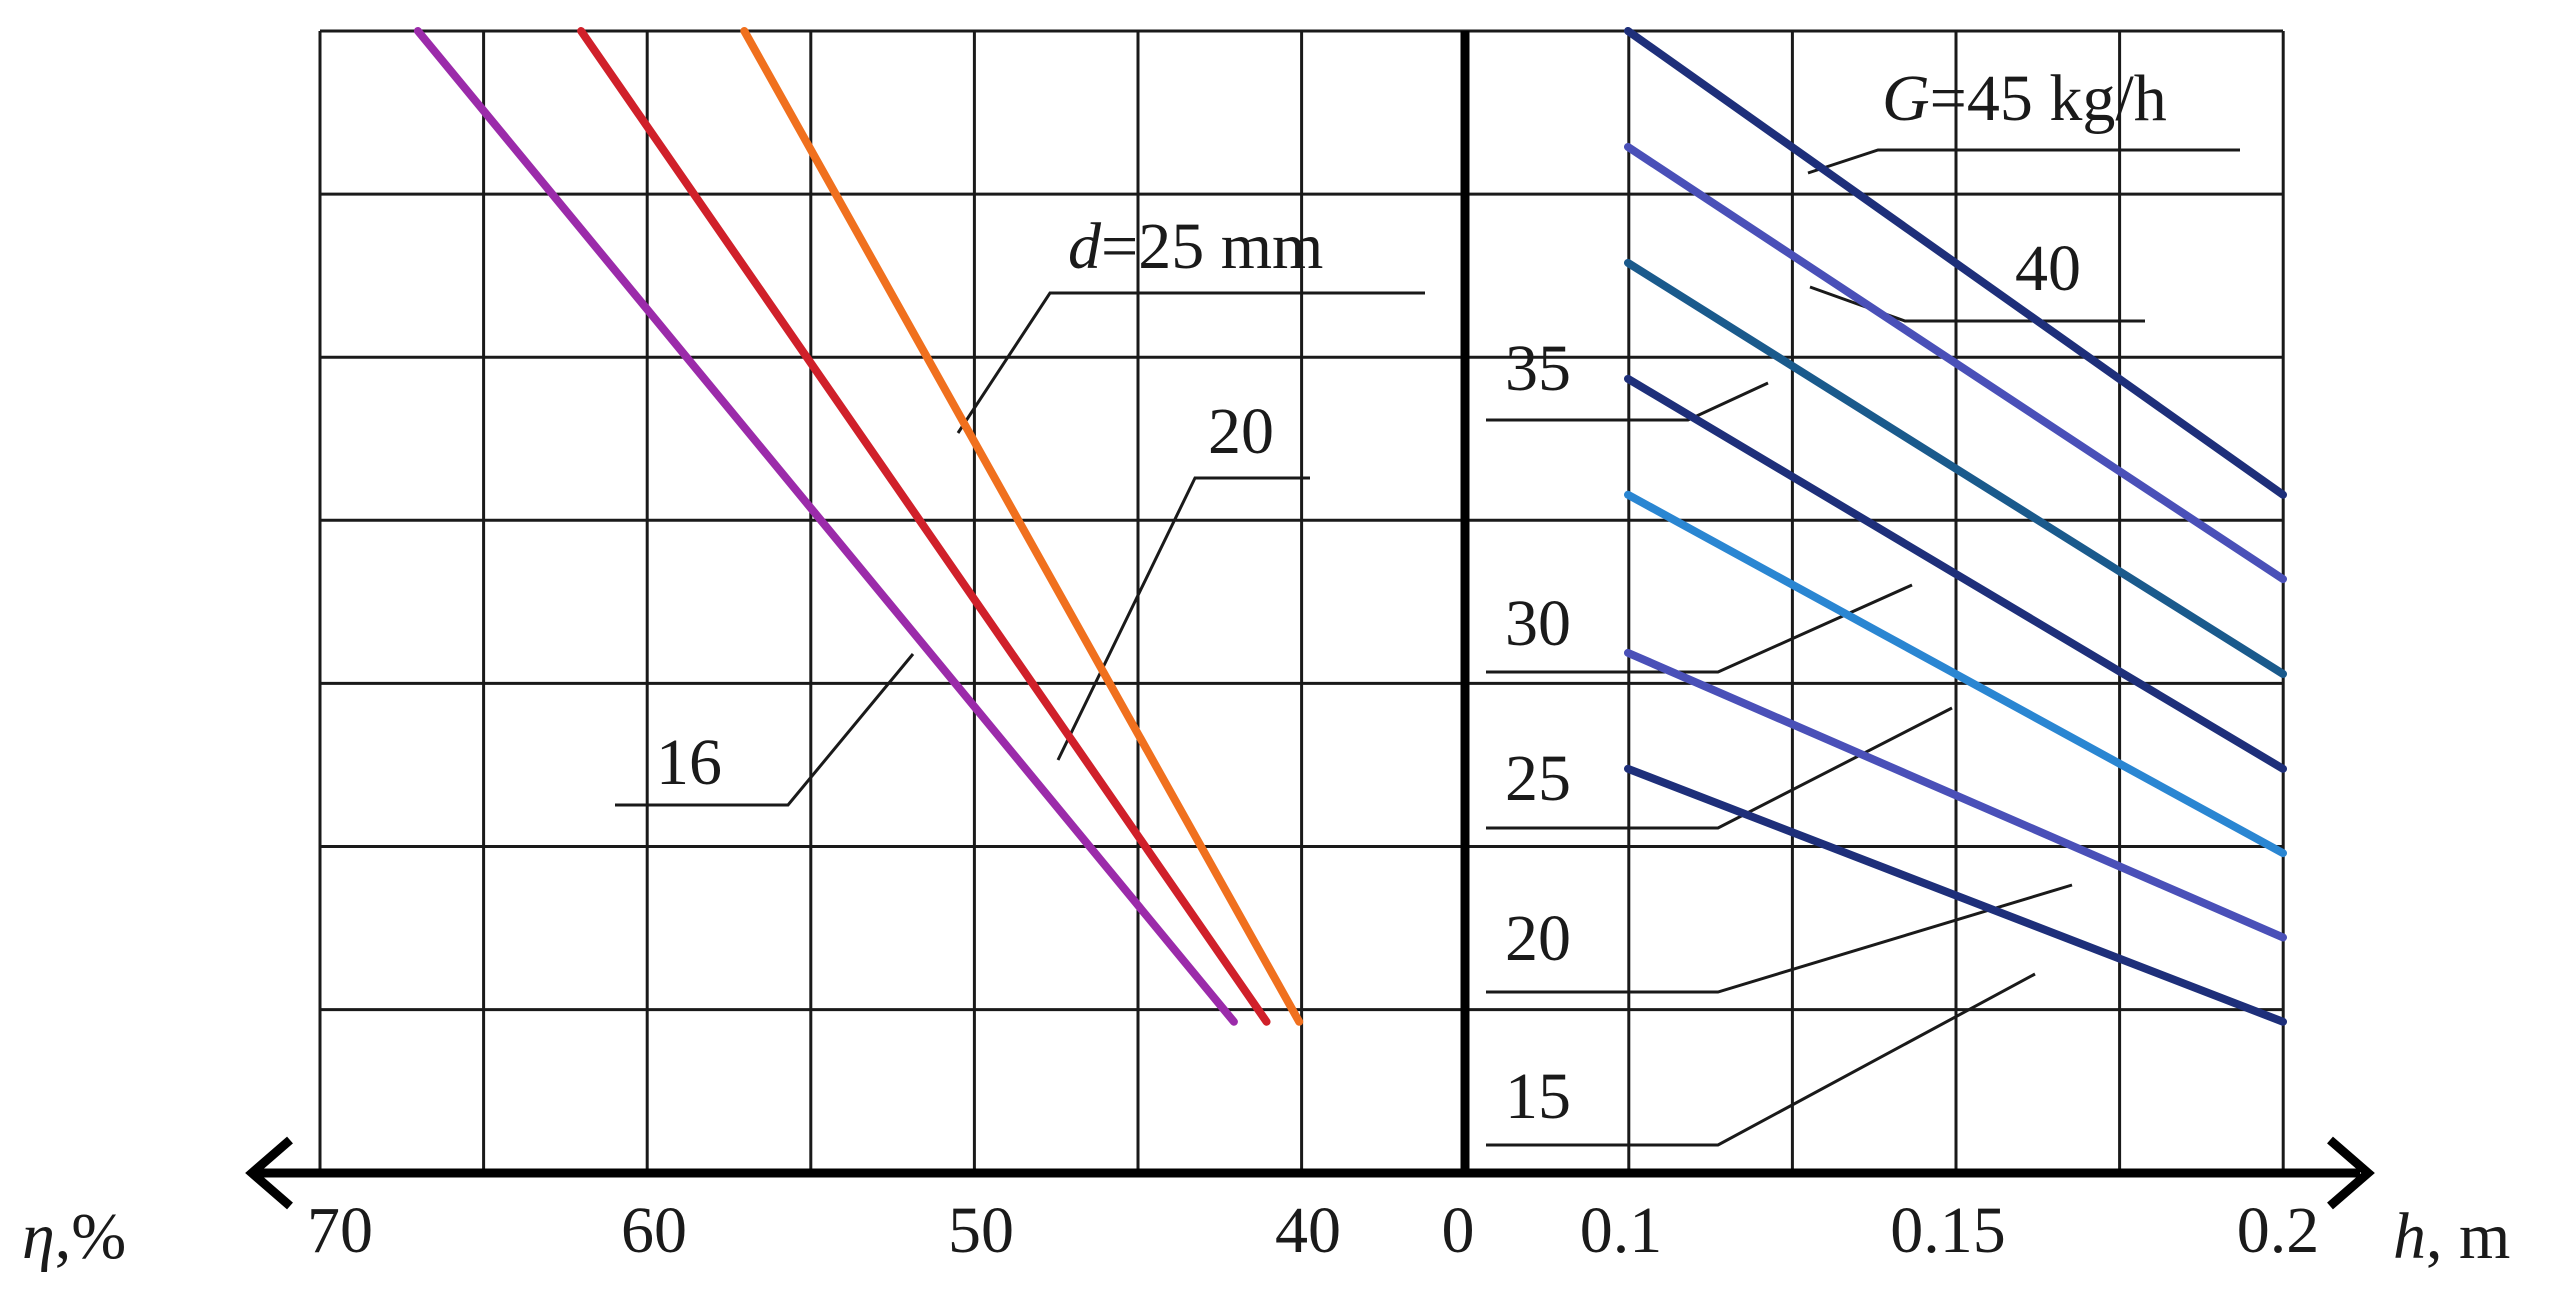 This screenshot has height=1312, width=2559. I want to click on x-axis-title-eta: η,%, so click(74, 1236).